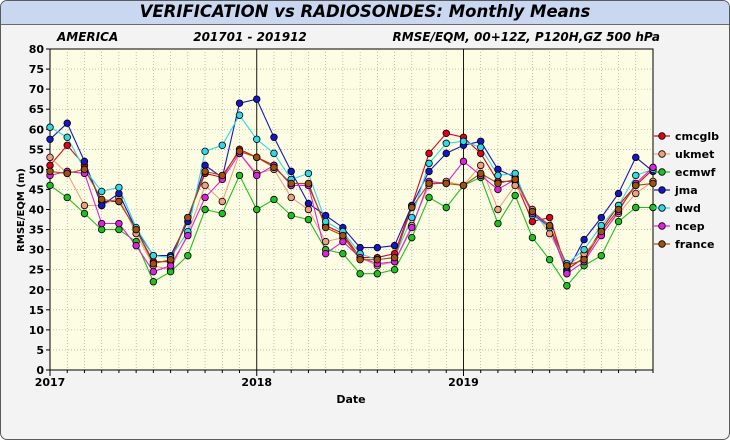  Describe the element at coordinates (695, 172) in the screenshot. I see `legend-label-ecmwf: ecmwf` at that location.